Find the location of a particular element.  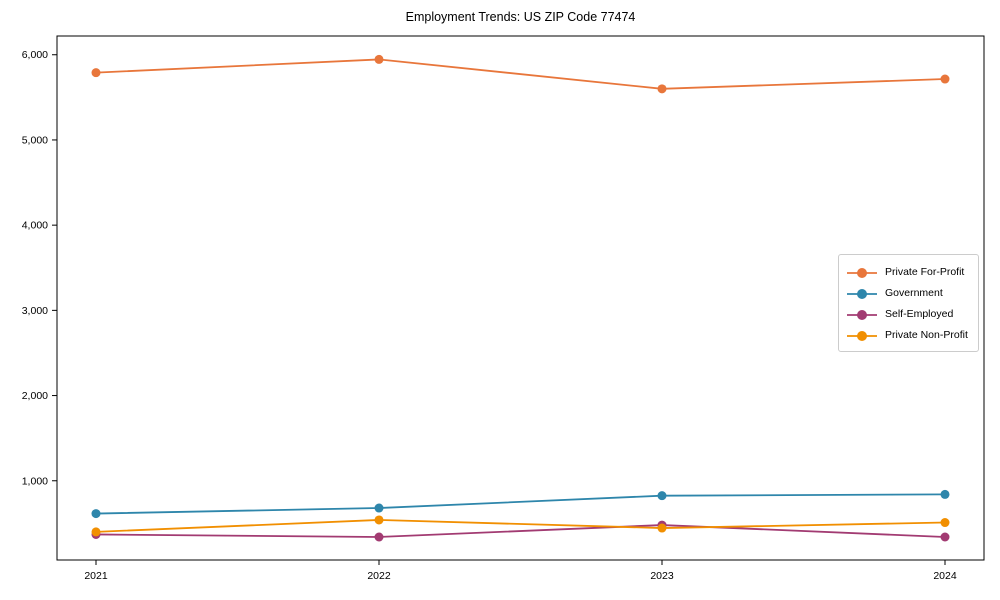

x-tick-label: 2021 is located at coordinates (96, 576).